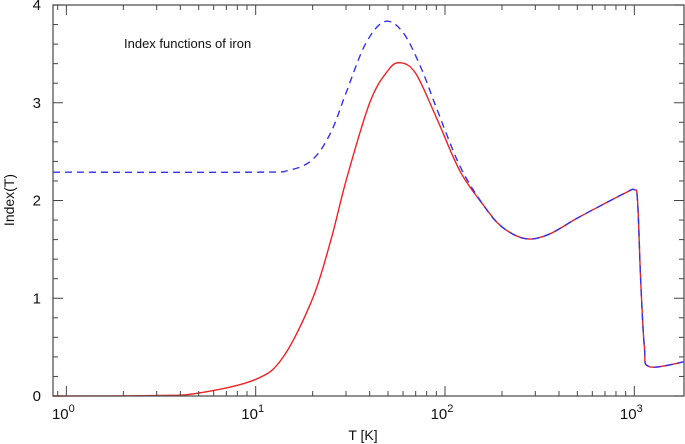 The image size is (685, 444). I want to click on x-tick-label: 10², so click(442, 413).